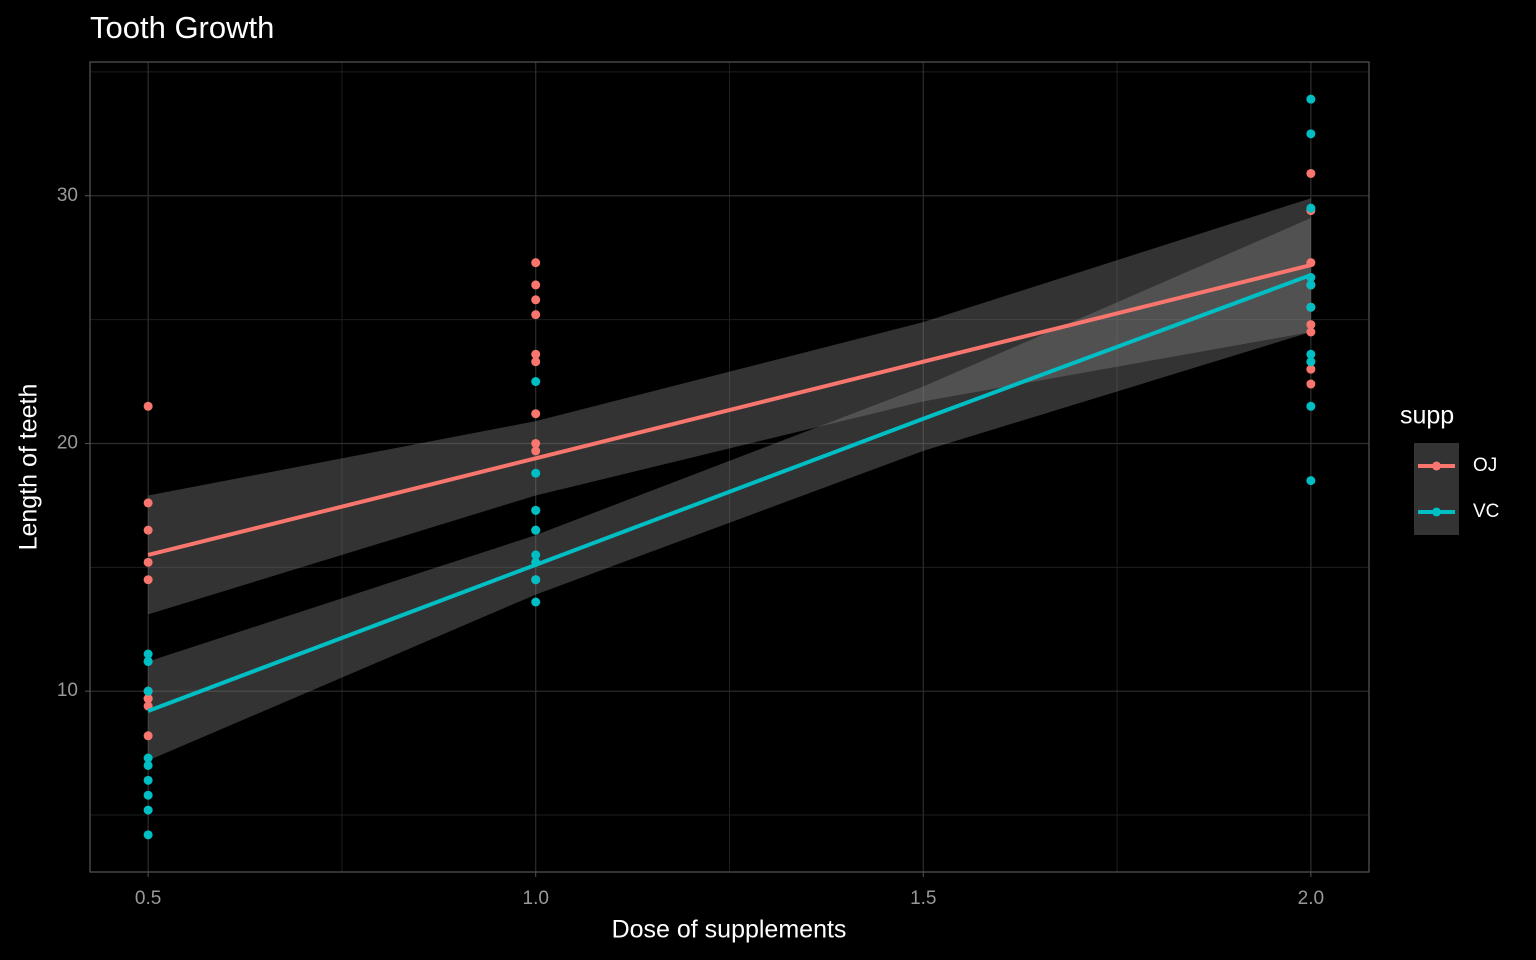  I want to click on y-tick-label: 30, so click(67, 195).